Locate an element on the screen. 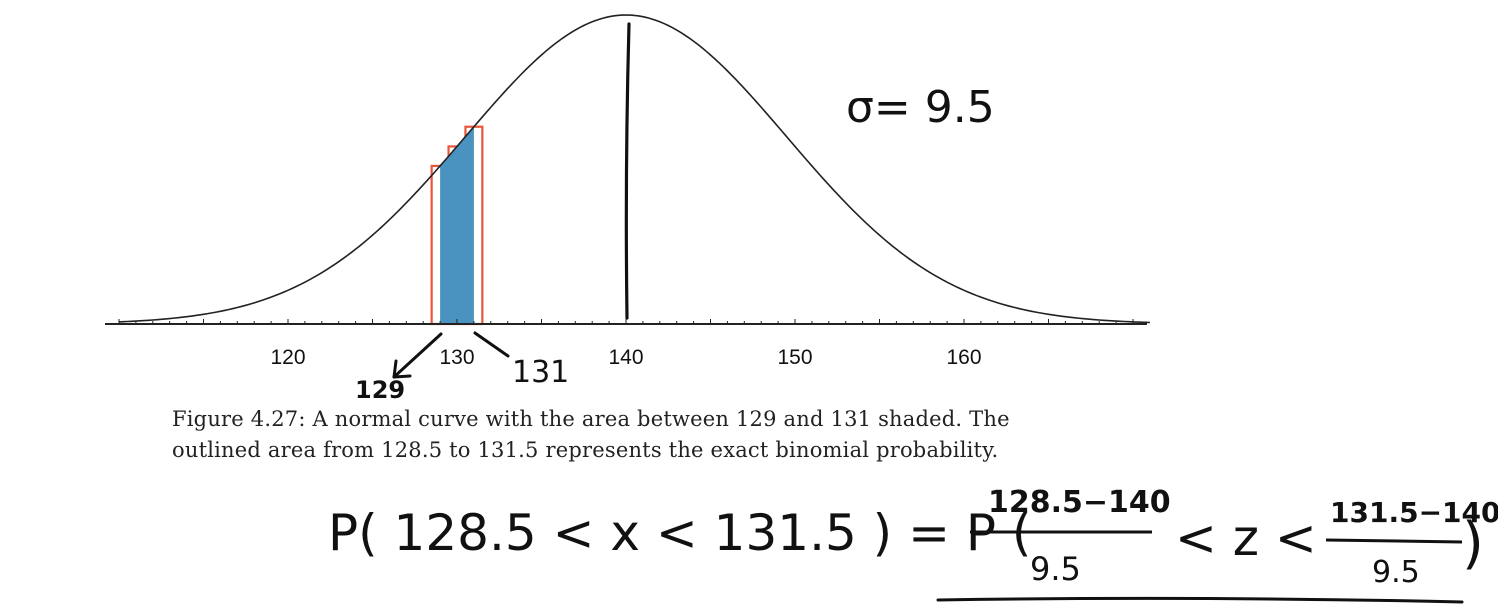 This screenshot has height=615, width=1498. x-axis-tick-labels: 120 130 140 150 160 is located at coordinates (625, 357).